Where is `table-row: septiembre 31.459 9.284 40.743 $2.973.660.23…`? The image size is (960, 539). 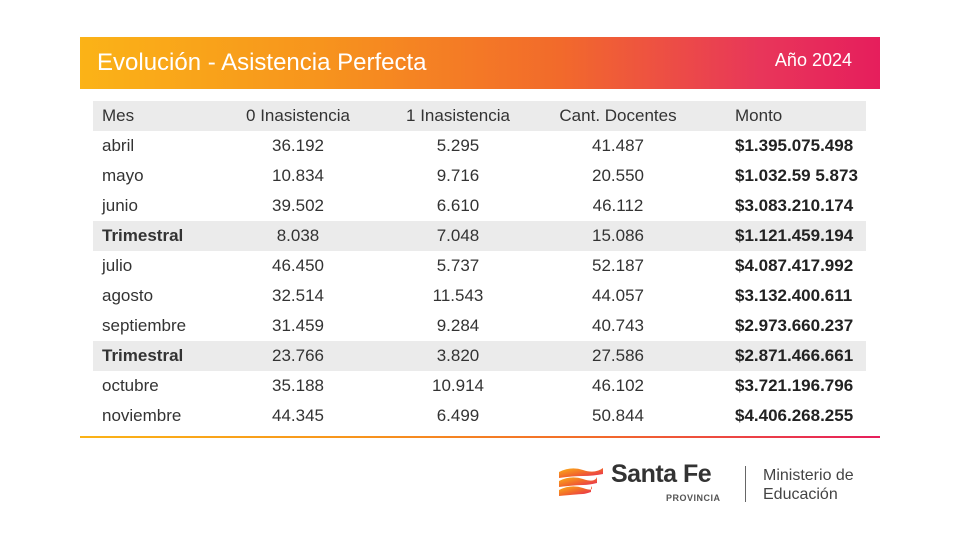 table-row: septiembre 31.459 9.284 40.743 $2.973.660.23… is located at coordinates (479, 326).